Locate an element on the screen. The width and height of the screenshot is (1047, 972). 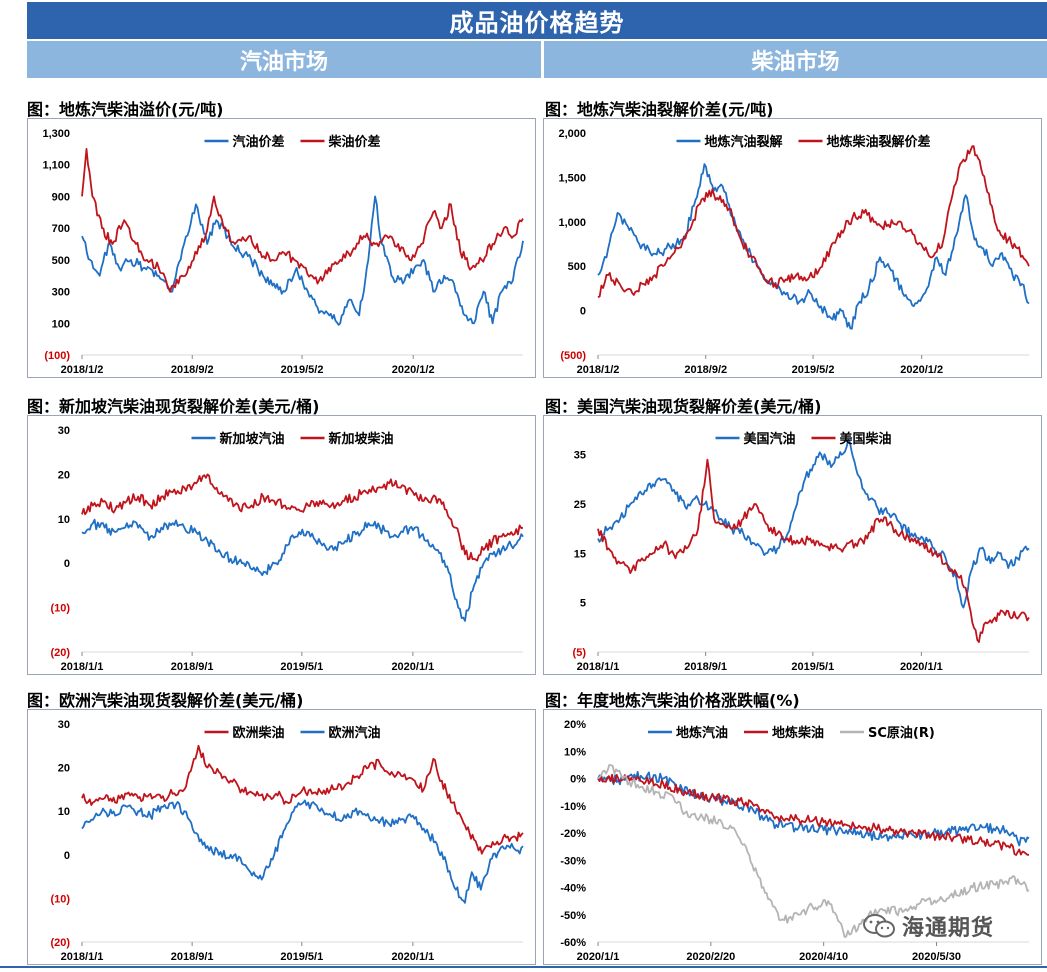
y-tick-label: 0% is located at coordinates (578, 780).